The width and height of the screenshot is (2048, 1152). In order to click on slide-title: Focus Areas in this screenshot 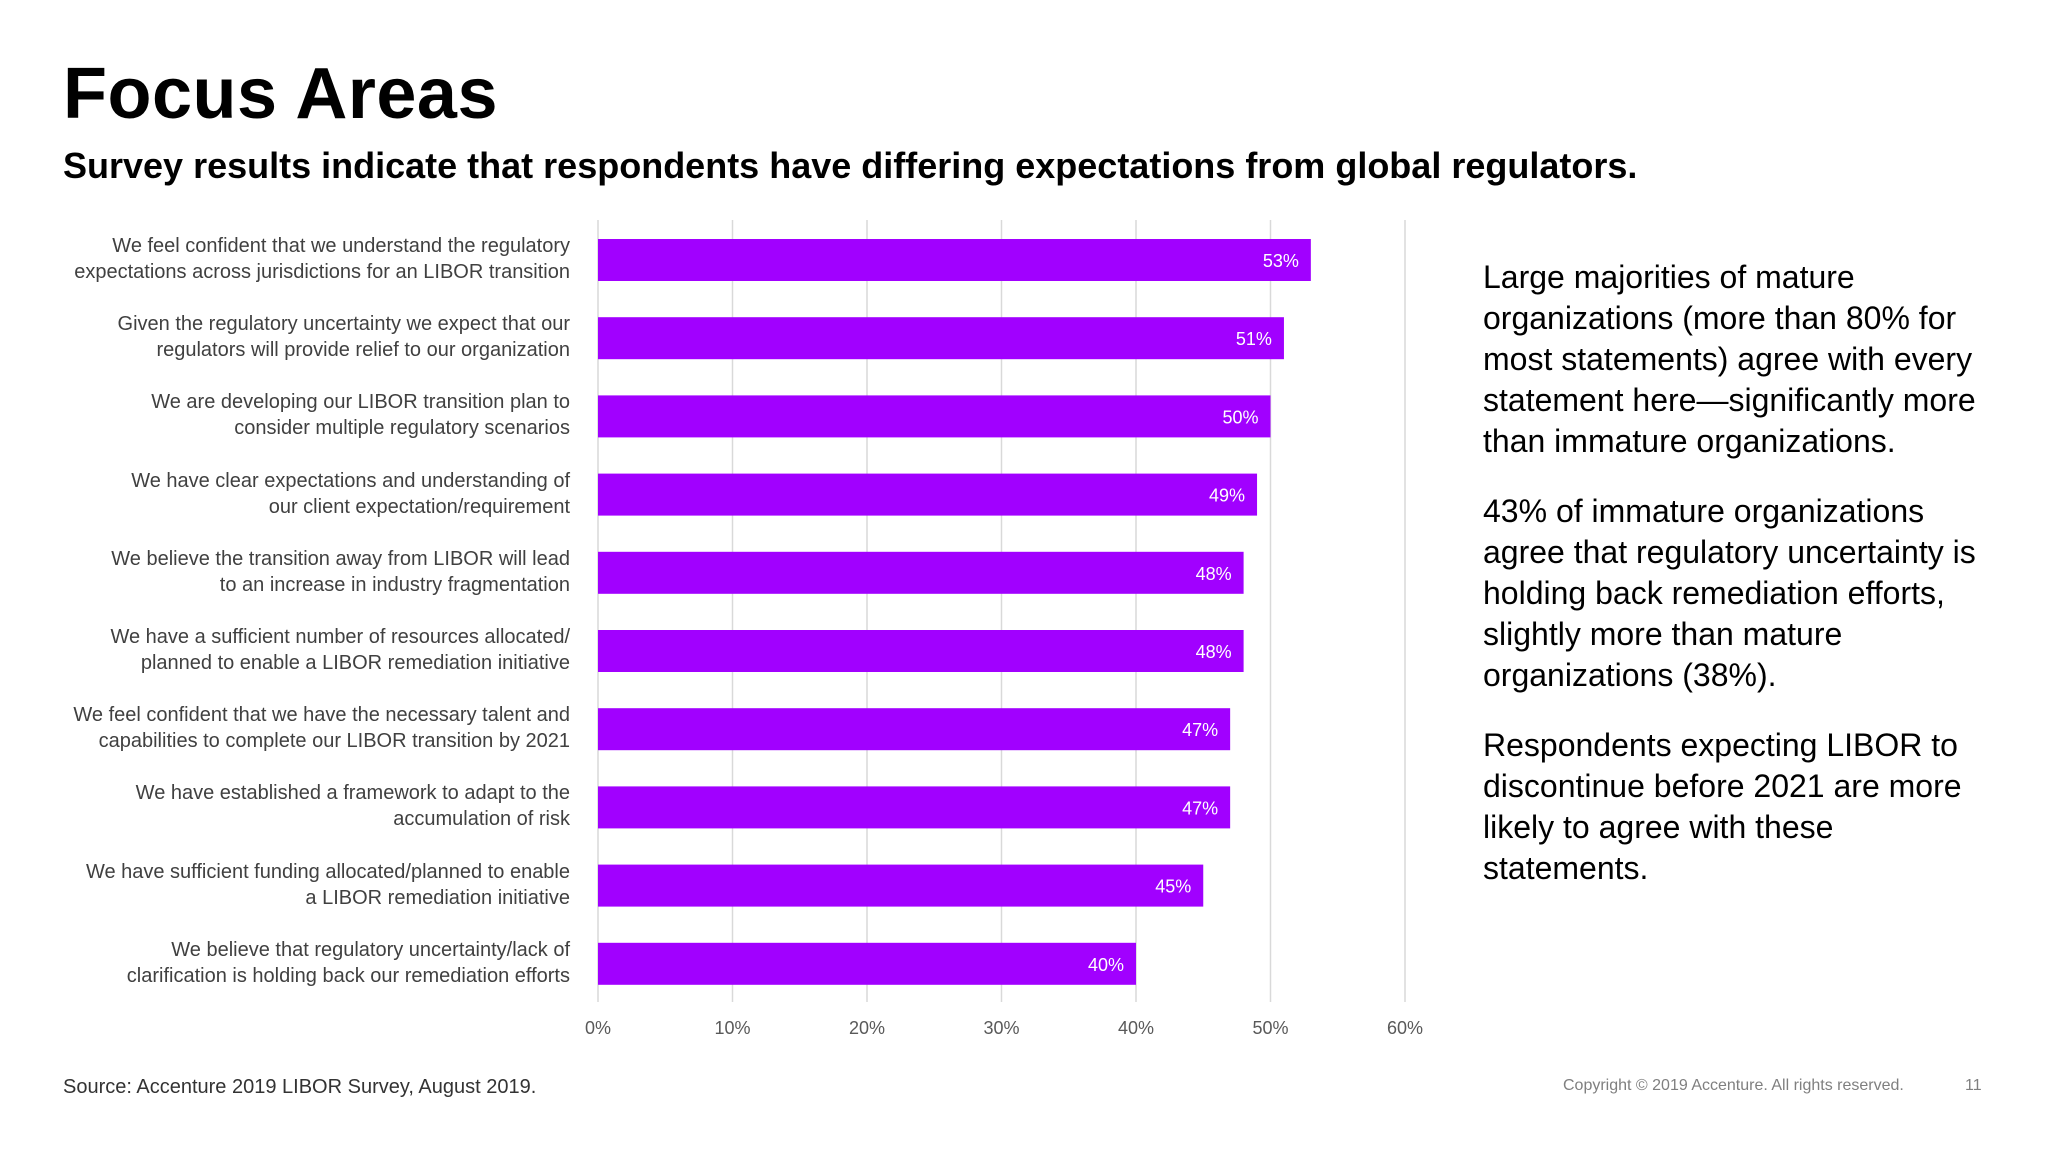, I will do `click(281, 94)`.